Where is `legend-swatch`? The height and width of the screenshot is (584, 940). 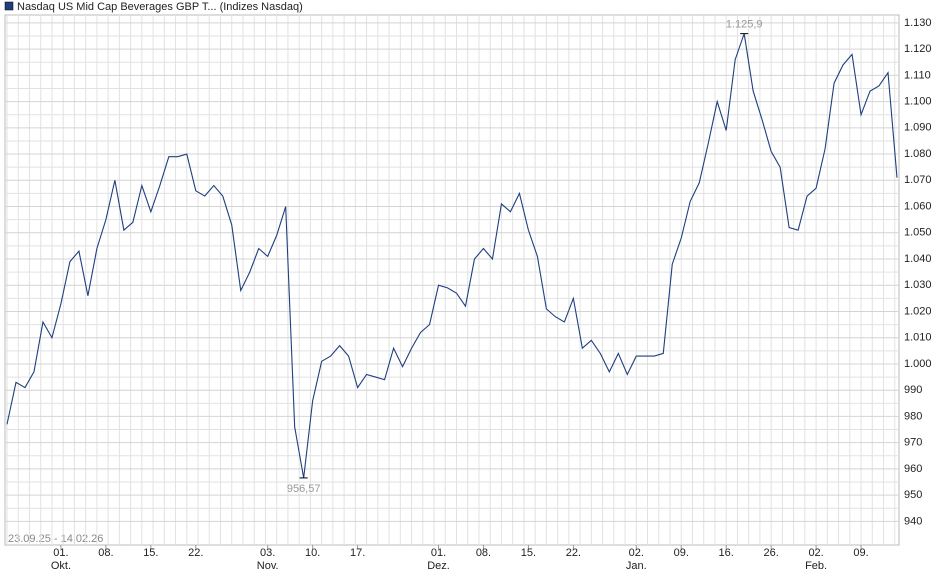 legend-swatch is located at coordinates (9, 6).